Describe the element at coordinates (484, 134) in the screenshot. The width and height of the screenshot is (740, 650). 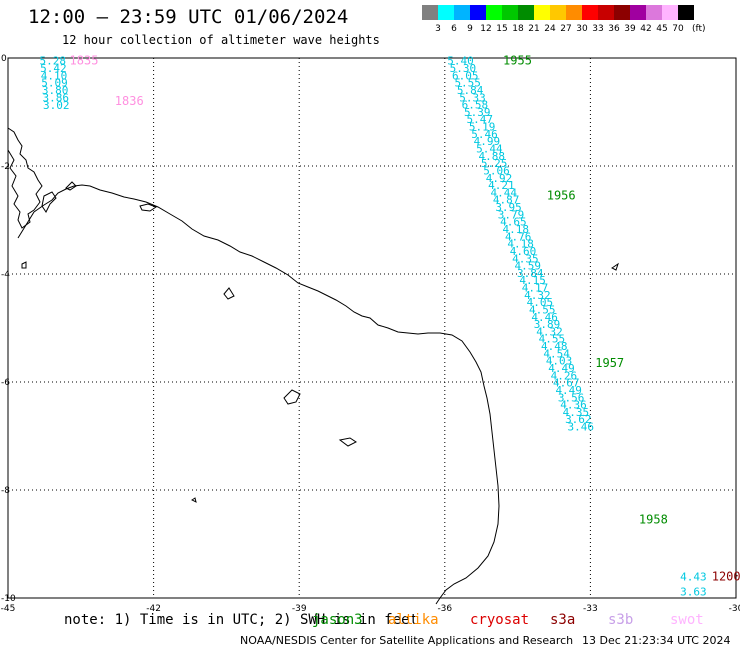
I see `wave-height-value: 5.46` at that location.